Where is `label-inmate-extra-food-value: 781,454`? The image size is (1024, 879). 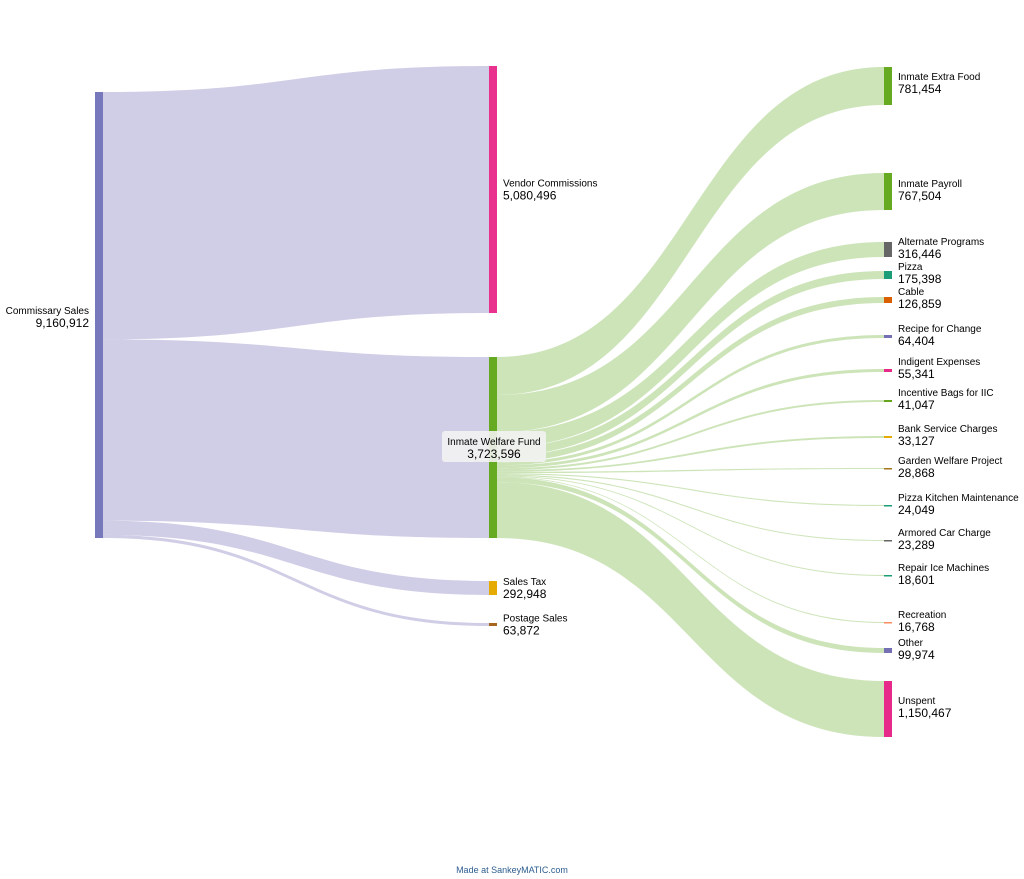 label-inmate-extra-food-value: 781,454 is located at coordinates (920, 89).